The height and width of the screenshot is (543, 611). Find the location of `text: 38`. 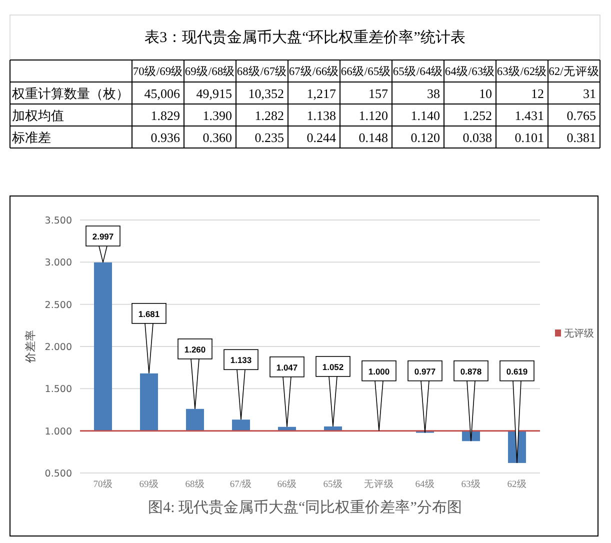

text: 38 is located at coordinates (433, 93).